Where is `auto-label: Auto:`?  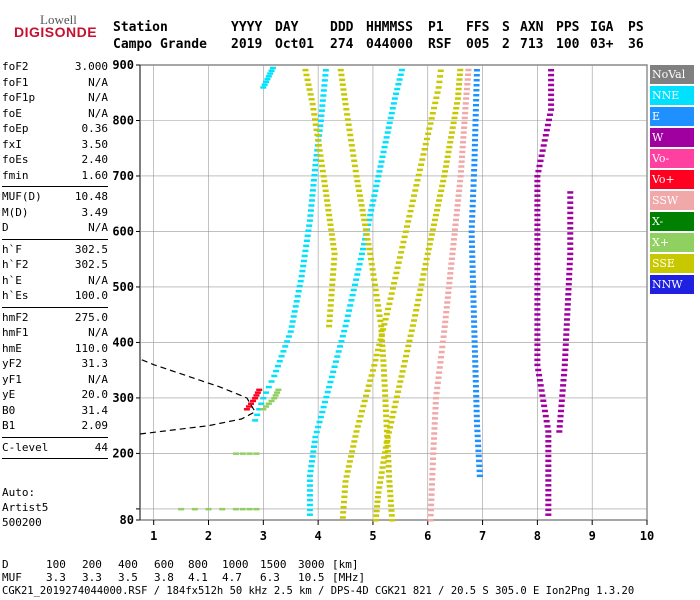 auto-label: Auto: is located at coordinates (19, 492).